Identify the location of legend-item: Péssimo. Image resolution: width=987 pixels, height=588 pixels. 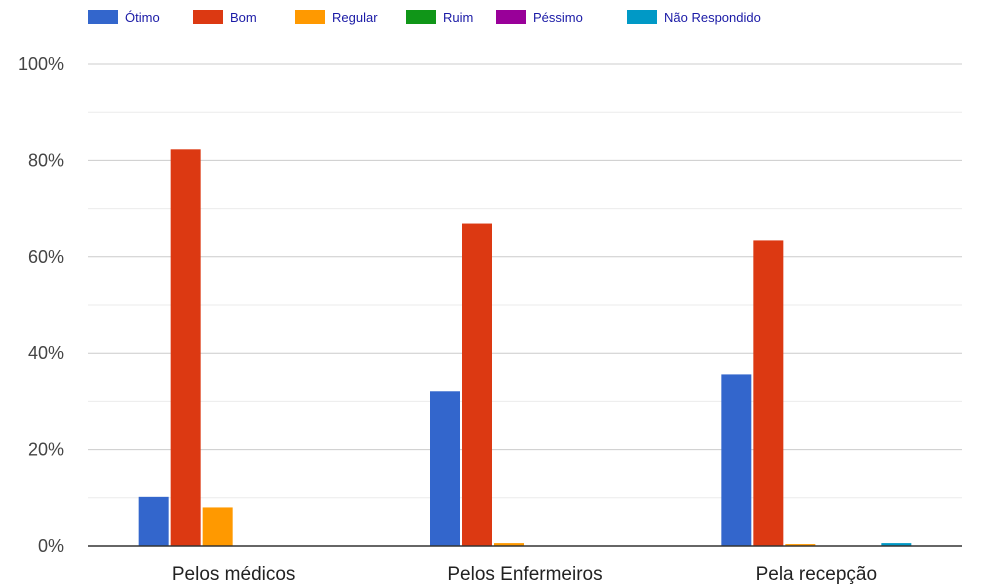
(539, 17).